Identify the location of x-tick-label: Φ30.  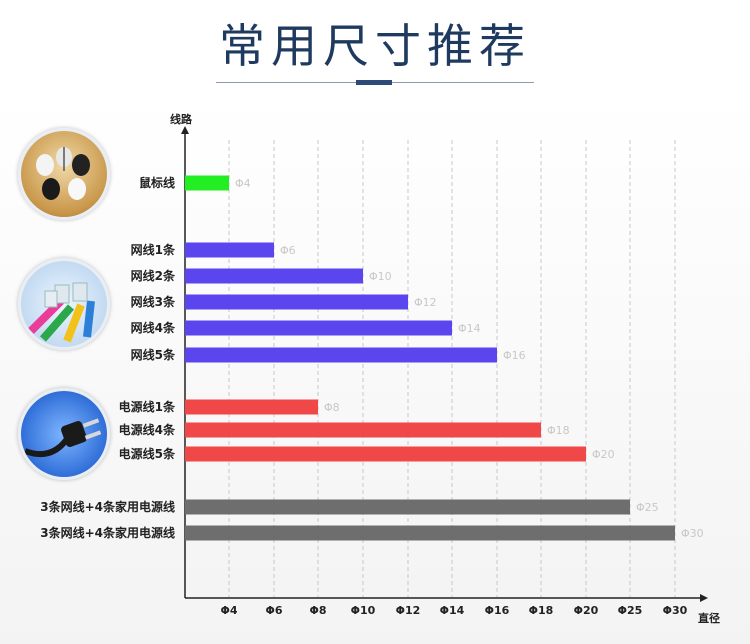
(675, 610).